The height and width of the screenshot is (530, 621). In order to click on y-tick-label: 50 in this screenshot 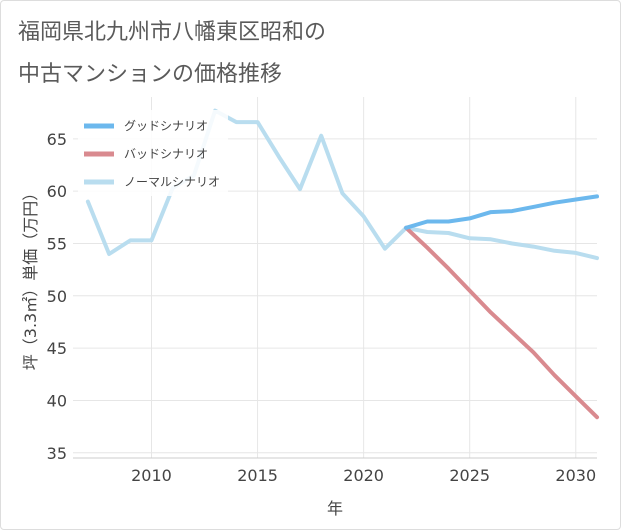, I will do `click(57, 296)`.